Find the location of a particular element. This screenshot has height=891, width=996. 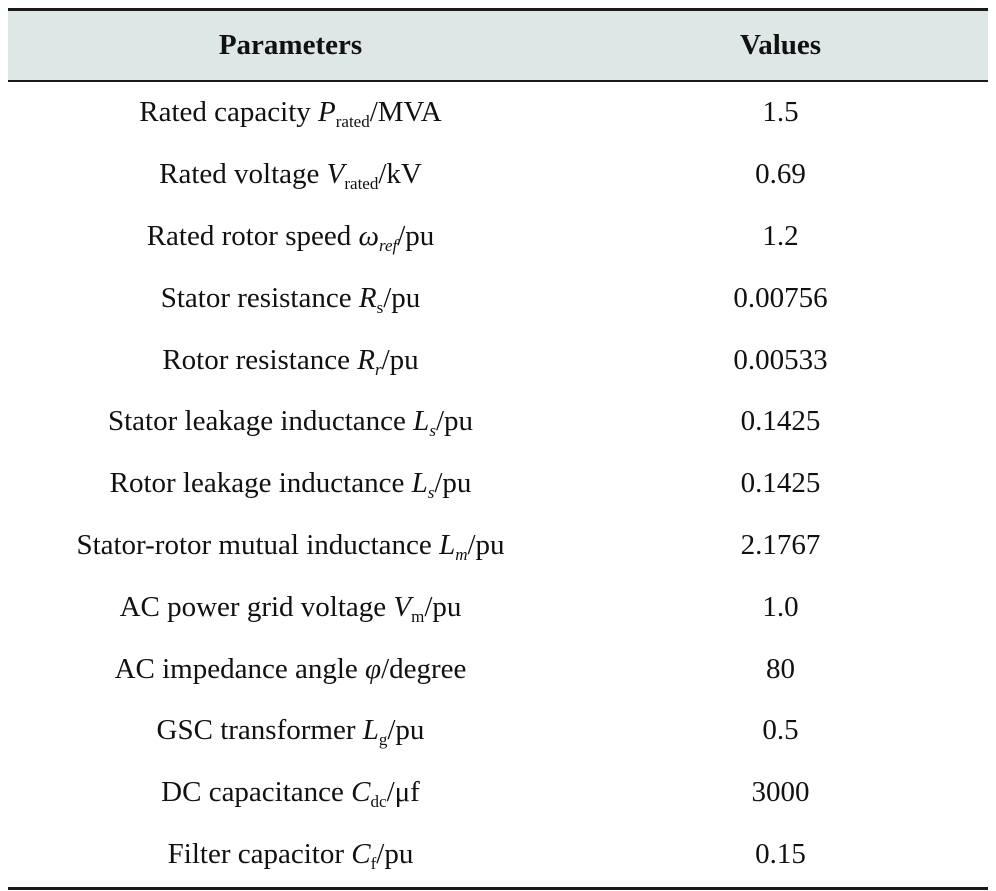

parameter-unit: /kV is located at coordinates (400, 174).